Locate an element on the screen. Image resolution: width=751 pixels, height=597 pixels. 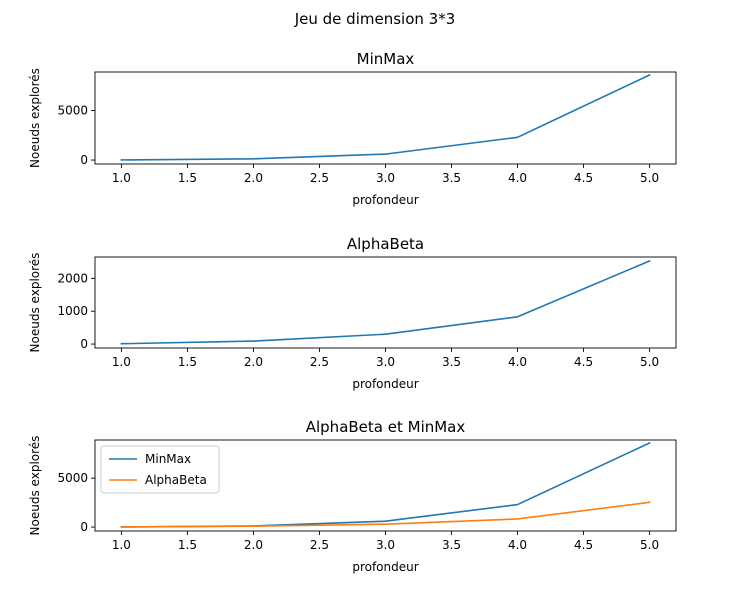
legend-label-alphabeta: AlphaBeta is located at coordinates (176, 480).